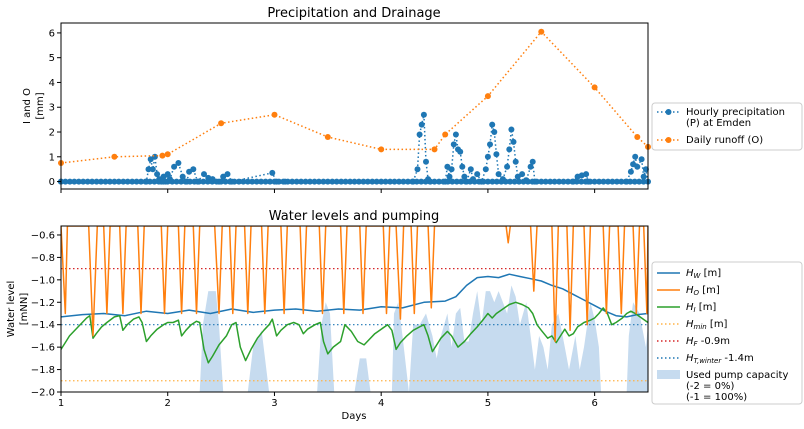 This screenshot has width=804, height=429. What do you see at coordinates (690, 324) in the screenshot?
I see `legend-item-3-main: H` at bounding box center [690, 324].